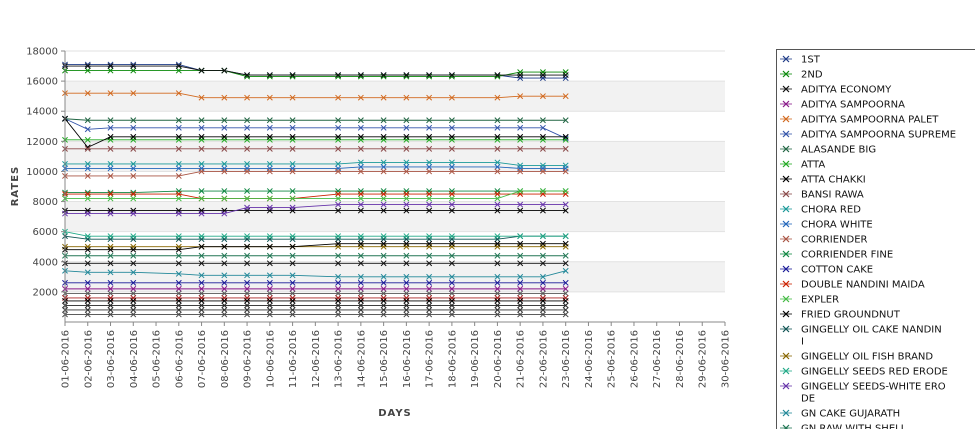 The width and height of the screenshot is (975, 429). What do you see at coordinates (395, 413) in the screenshot?
I see `x-axis-title: DAYS` at bounding box center [395, 413].